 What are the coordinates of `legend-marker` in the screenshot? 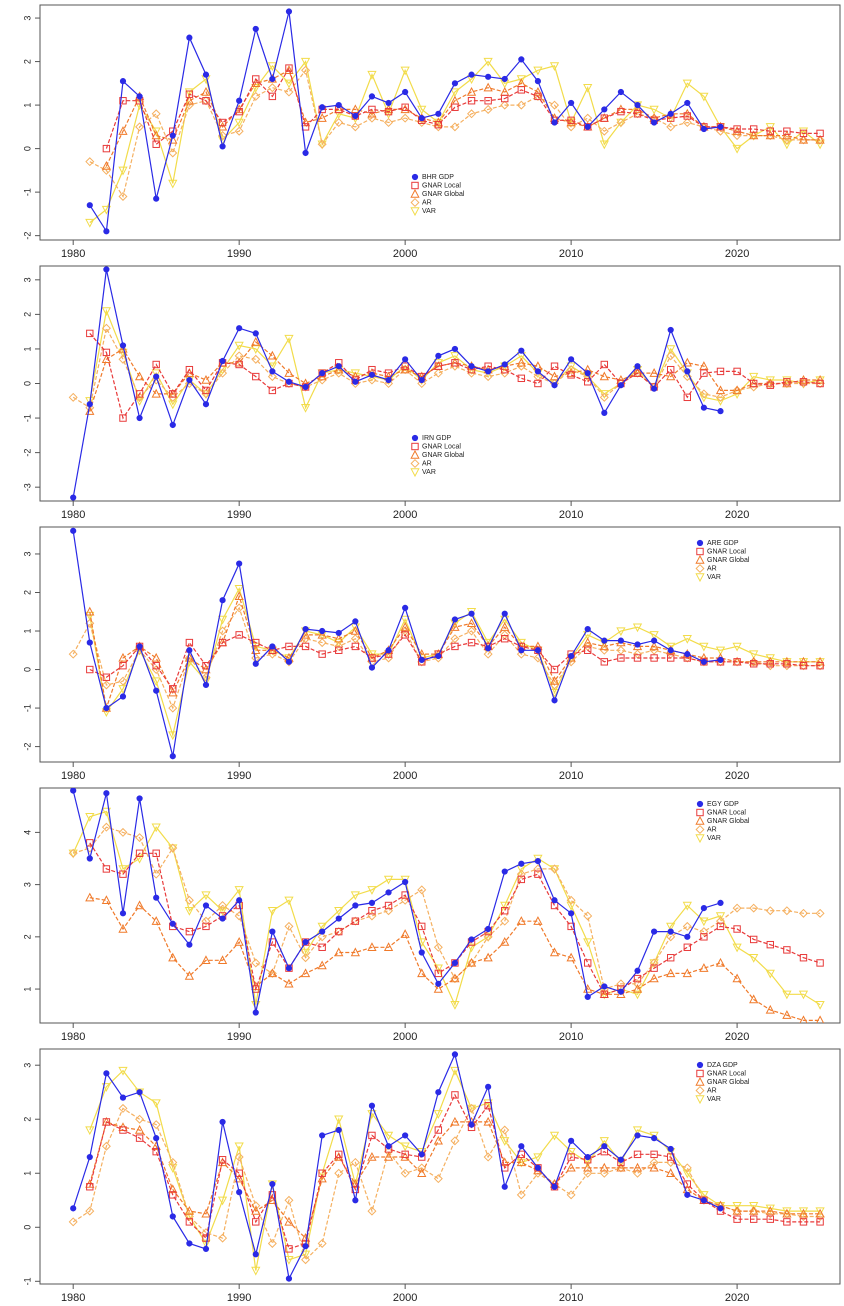 It's located at (415, 212).